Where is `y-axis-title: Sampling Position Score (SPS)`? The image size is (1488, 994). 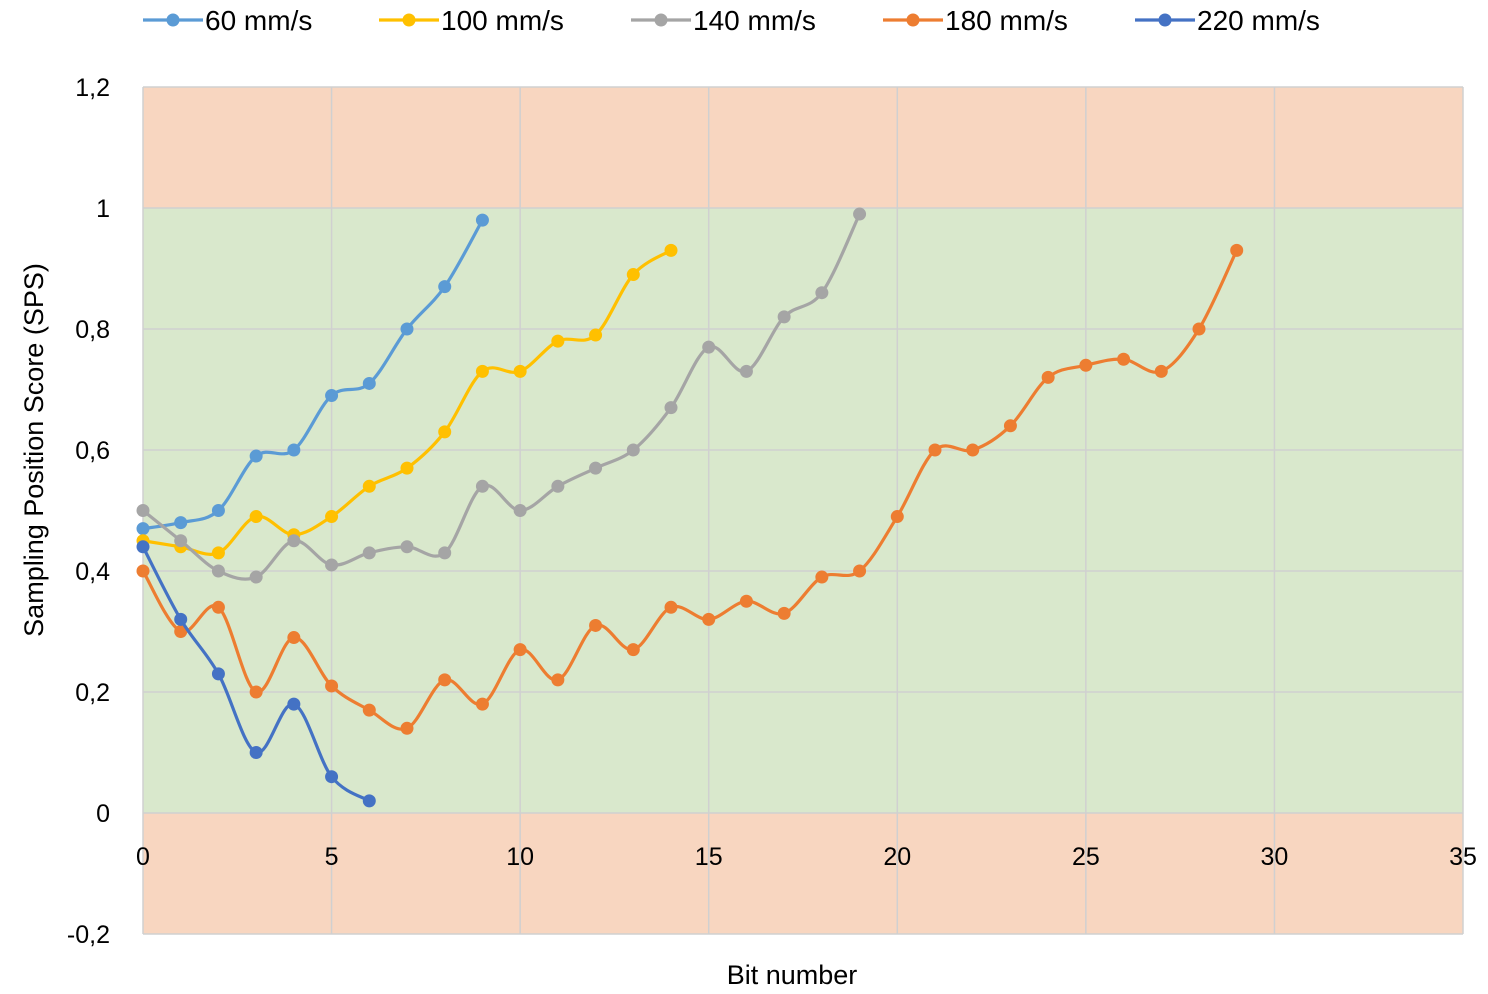 y-axis-title: Sampling Position Score (SPS) is located at coordinates (34, 450).